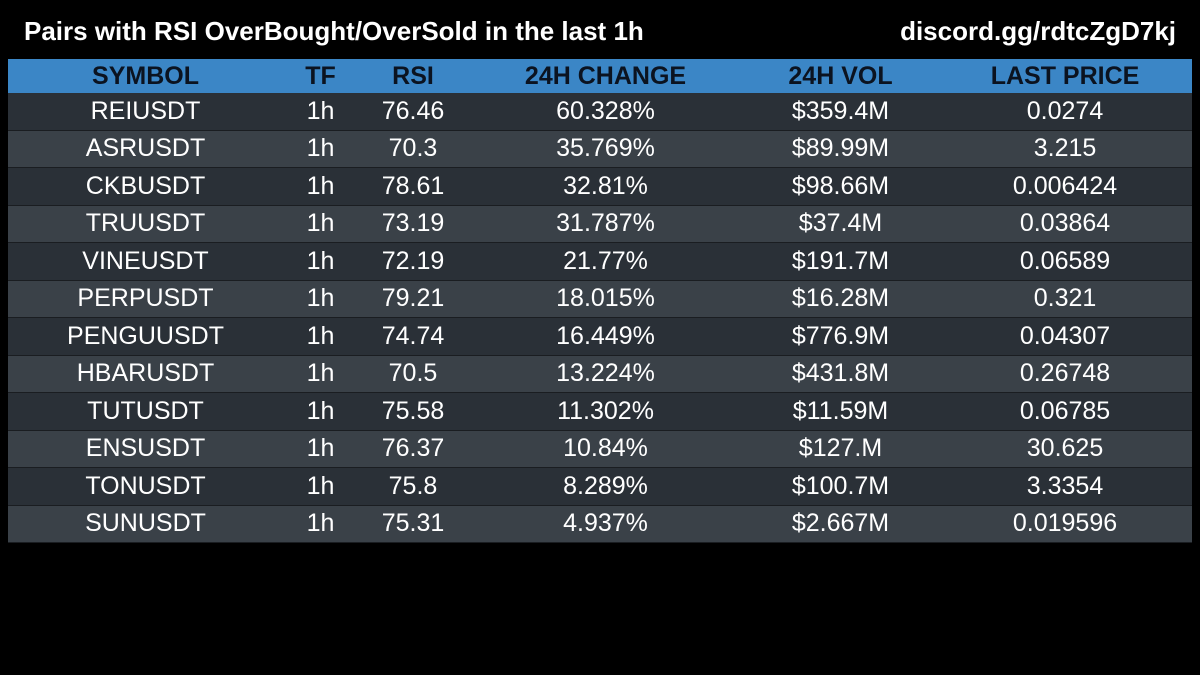 This screenshot has width=1200, height=675. I want to click on table-row: VINEUSDT 1h 72.19 21.77% $191.7M 0.06589, so click(600, 261).